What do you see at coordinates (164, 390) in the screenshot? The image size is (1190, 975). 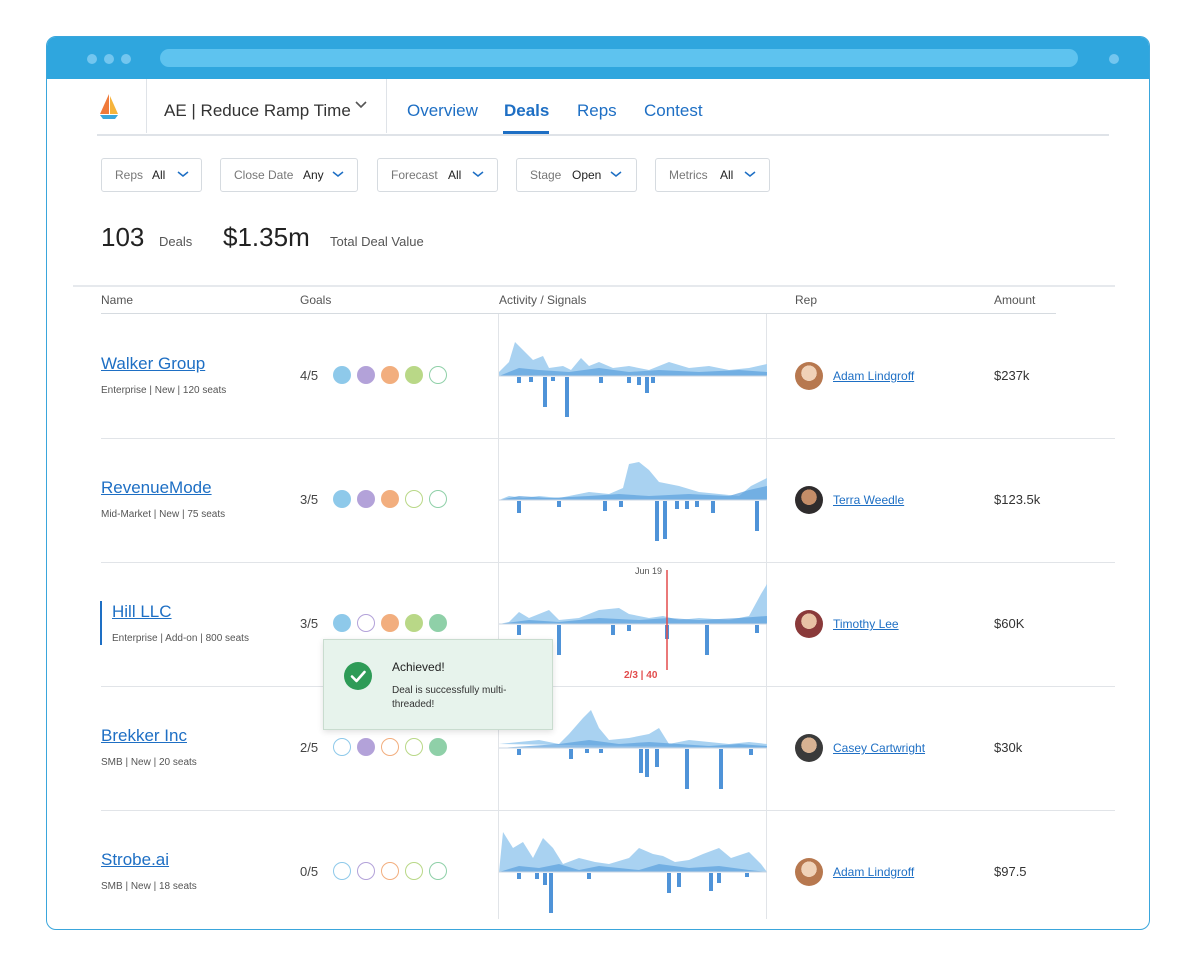 I see `deal-details: Enterprise | New | 120 seats` at bounding box center [164, 390].